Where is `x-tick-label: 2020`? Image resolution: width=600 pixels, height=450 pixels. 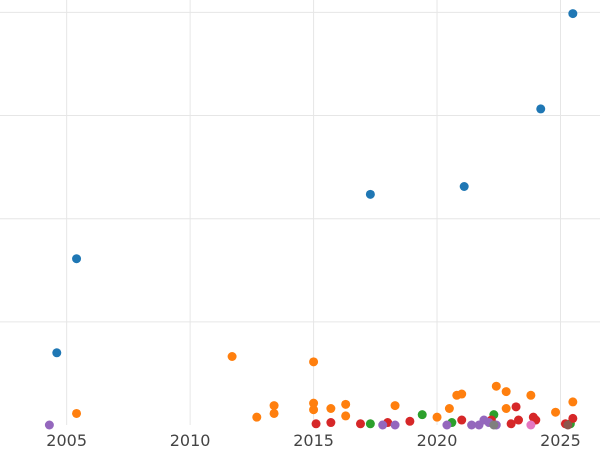
x-tick-label: 2020 is located at coordinates (437, 440).